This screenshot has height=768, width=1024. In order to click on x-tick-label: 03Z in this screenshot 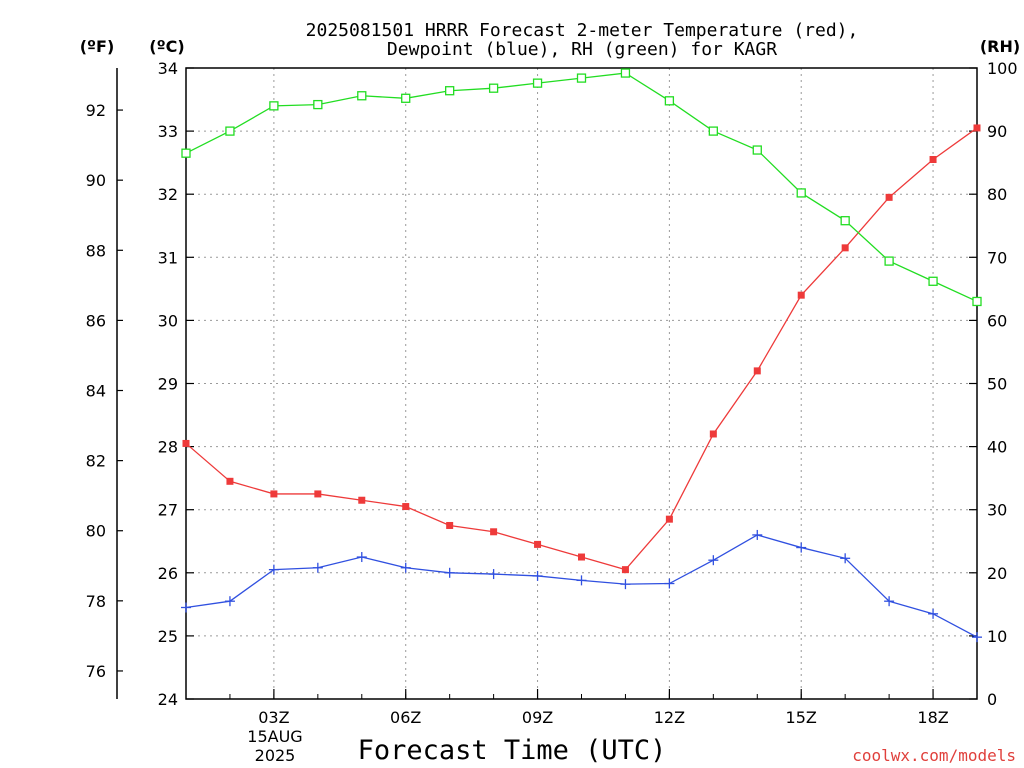, I will do `click(273, 717)`.